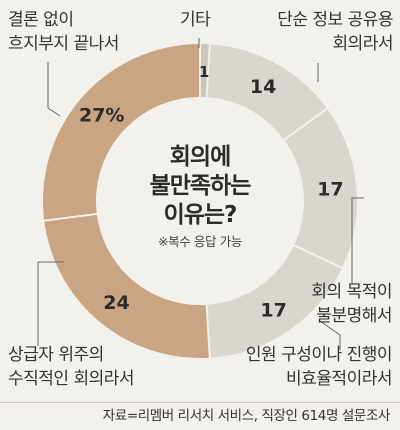 The image size is (400, 430). I want to click on center-note: ※복수 응답 가능, so click(200, 241).